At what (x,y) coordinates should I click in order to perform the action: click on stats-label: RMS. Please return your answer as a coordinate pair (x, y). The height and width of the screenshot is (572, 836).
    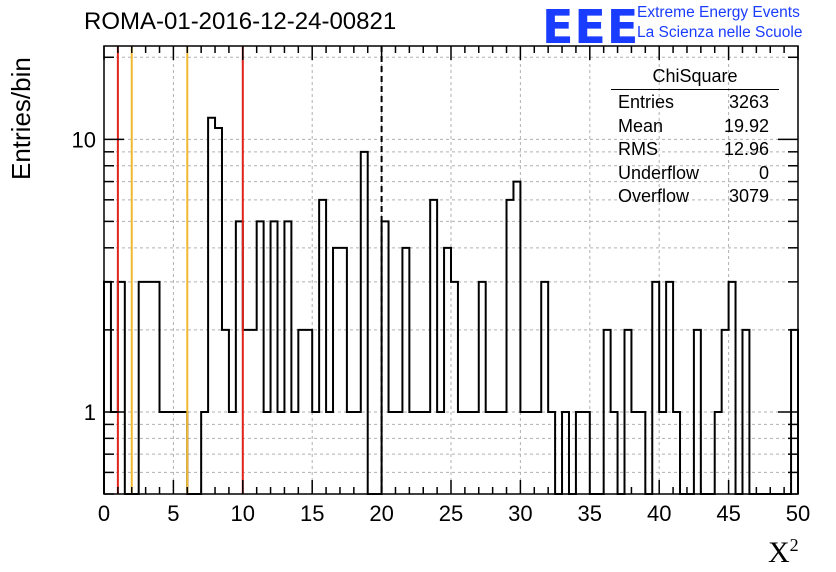
    Looking at the image, I should click on (638, 149).